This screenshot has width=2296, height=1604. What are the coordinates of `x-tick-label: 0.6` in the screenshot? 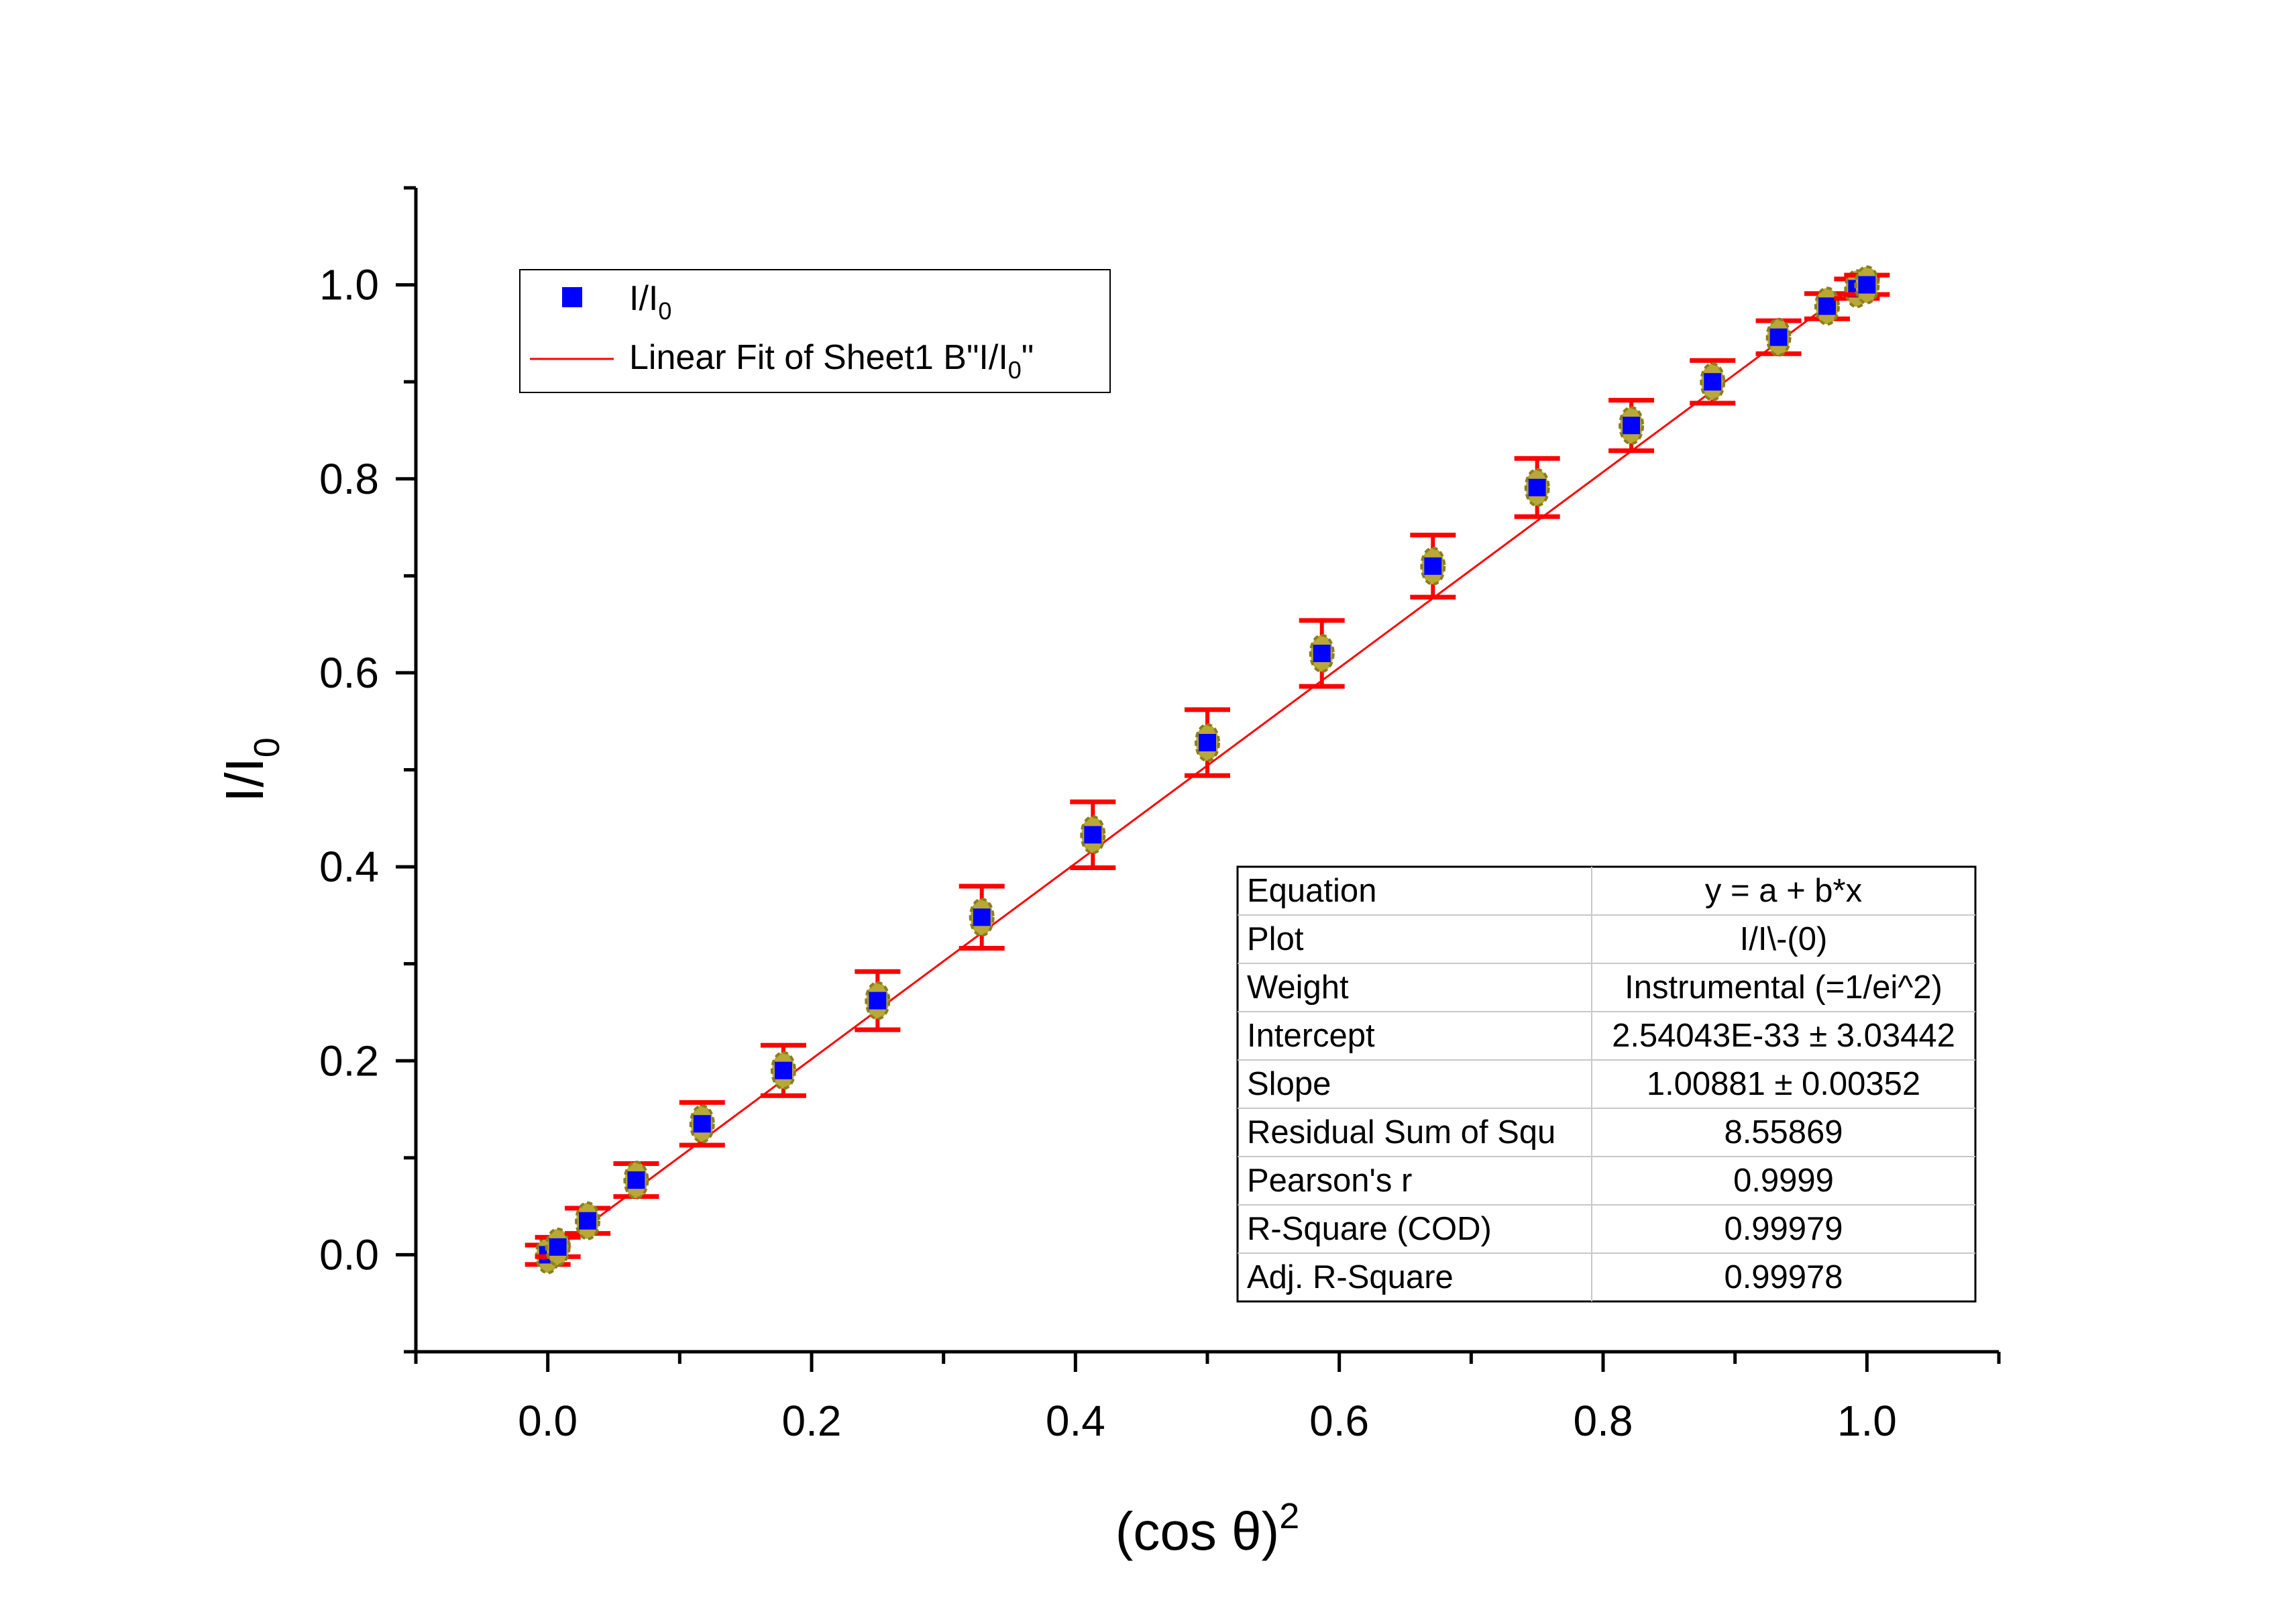 It's located at (1339, 1421).